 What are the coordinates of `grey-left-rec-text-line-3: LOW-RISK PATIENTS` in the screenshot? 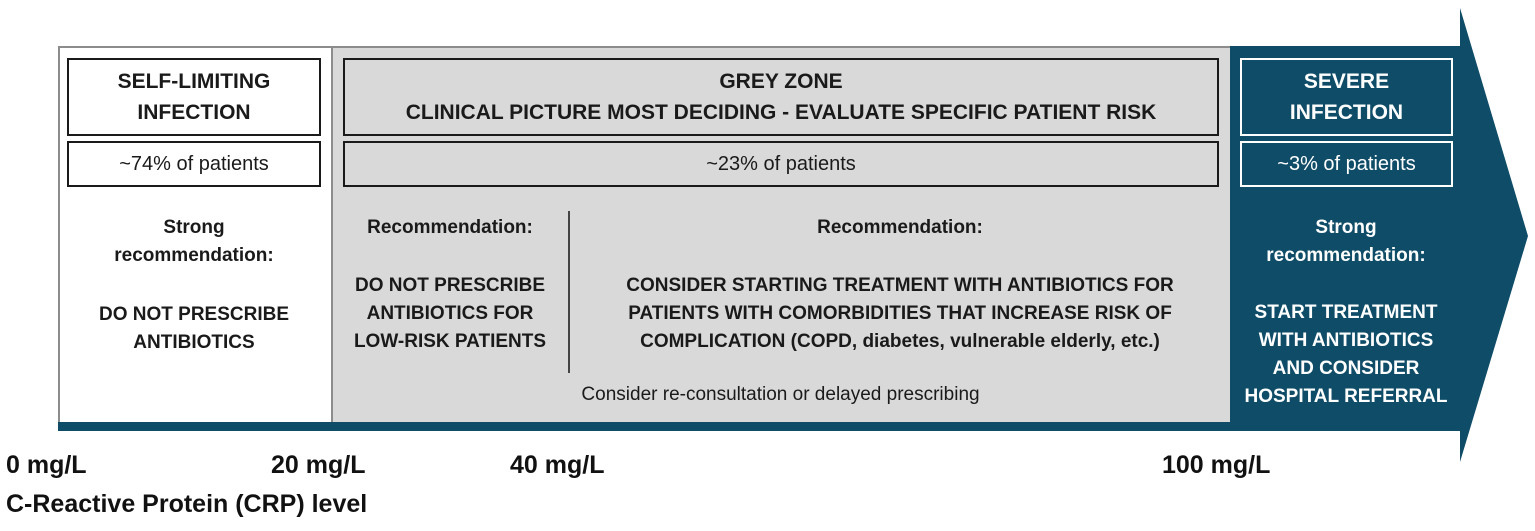 It's located at (450, 341).